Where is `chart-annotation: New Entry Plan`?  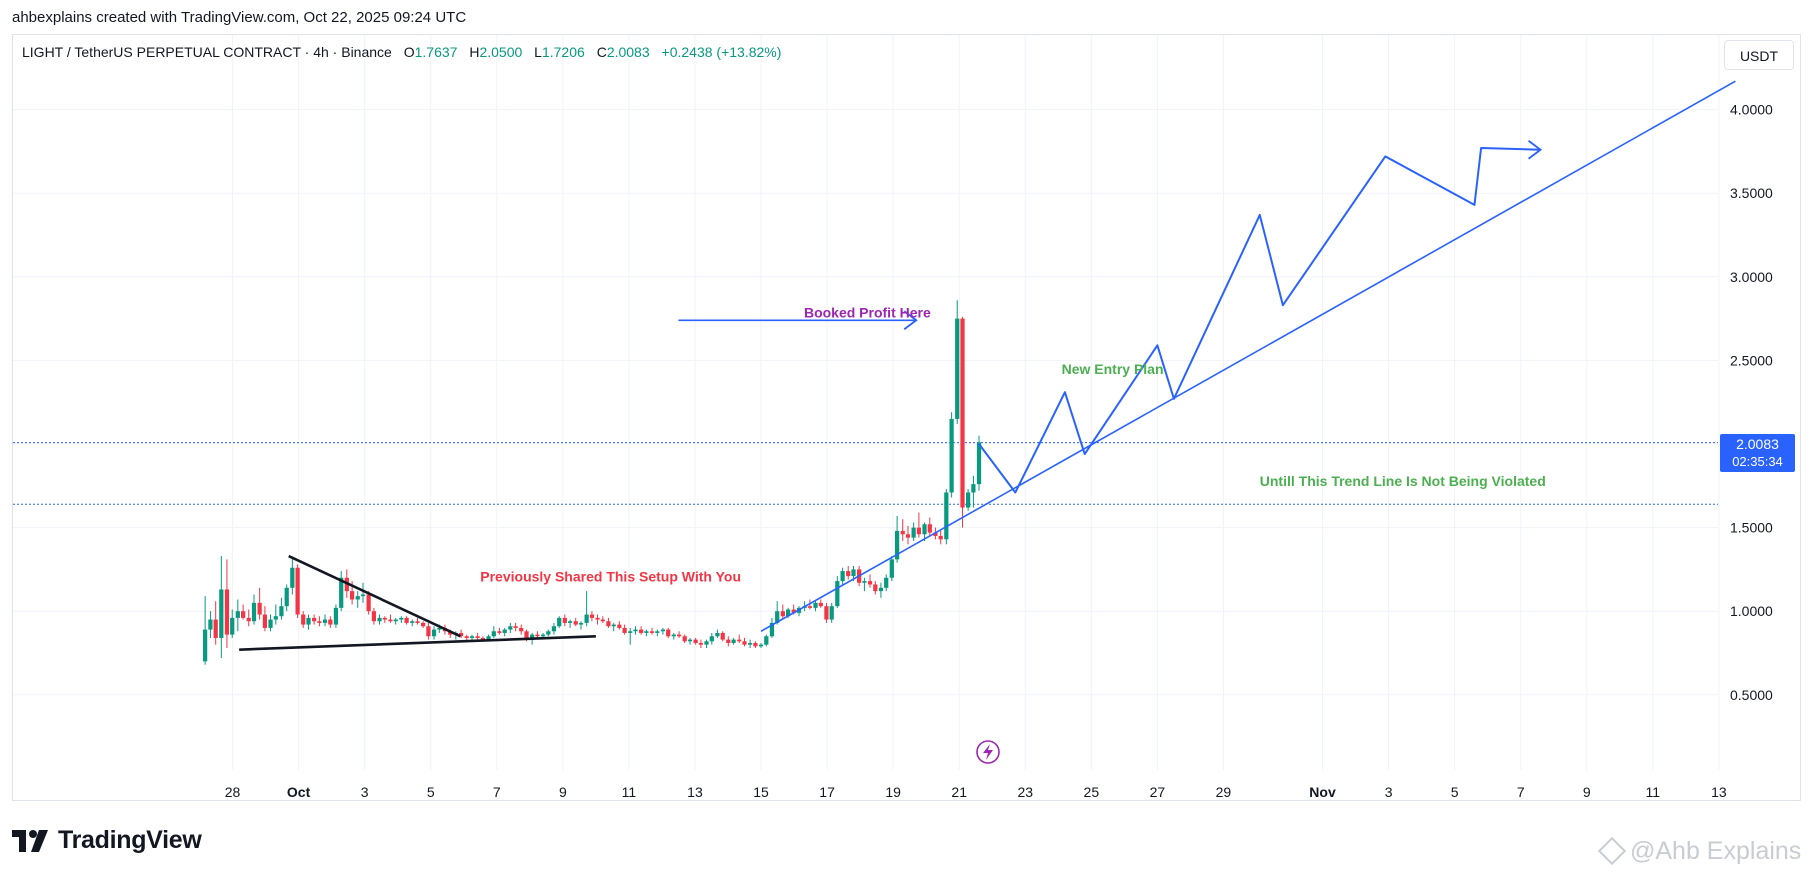
chart-annotation: New Entry Plan is located at coordinates (1113, 369).